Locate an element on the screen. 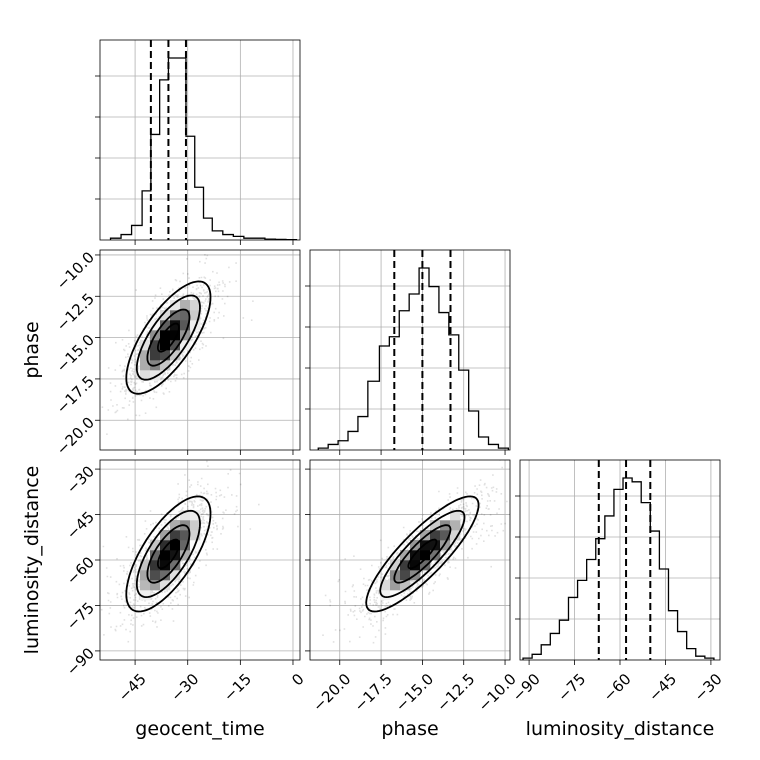 This screenshot has height=760, width=760. x-tick-label: −90 is located at coordinates (526, 687).